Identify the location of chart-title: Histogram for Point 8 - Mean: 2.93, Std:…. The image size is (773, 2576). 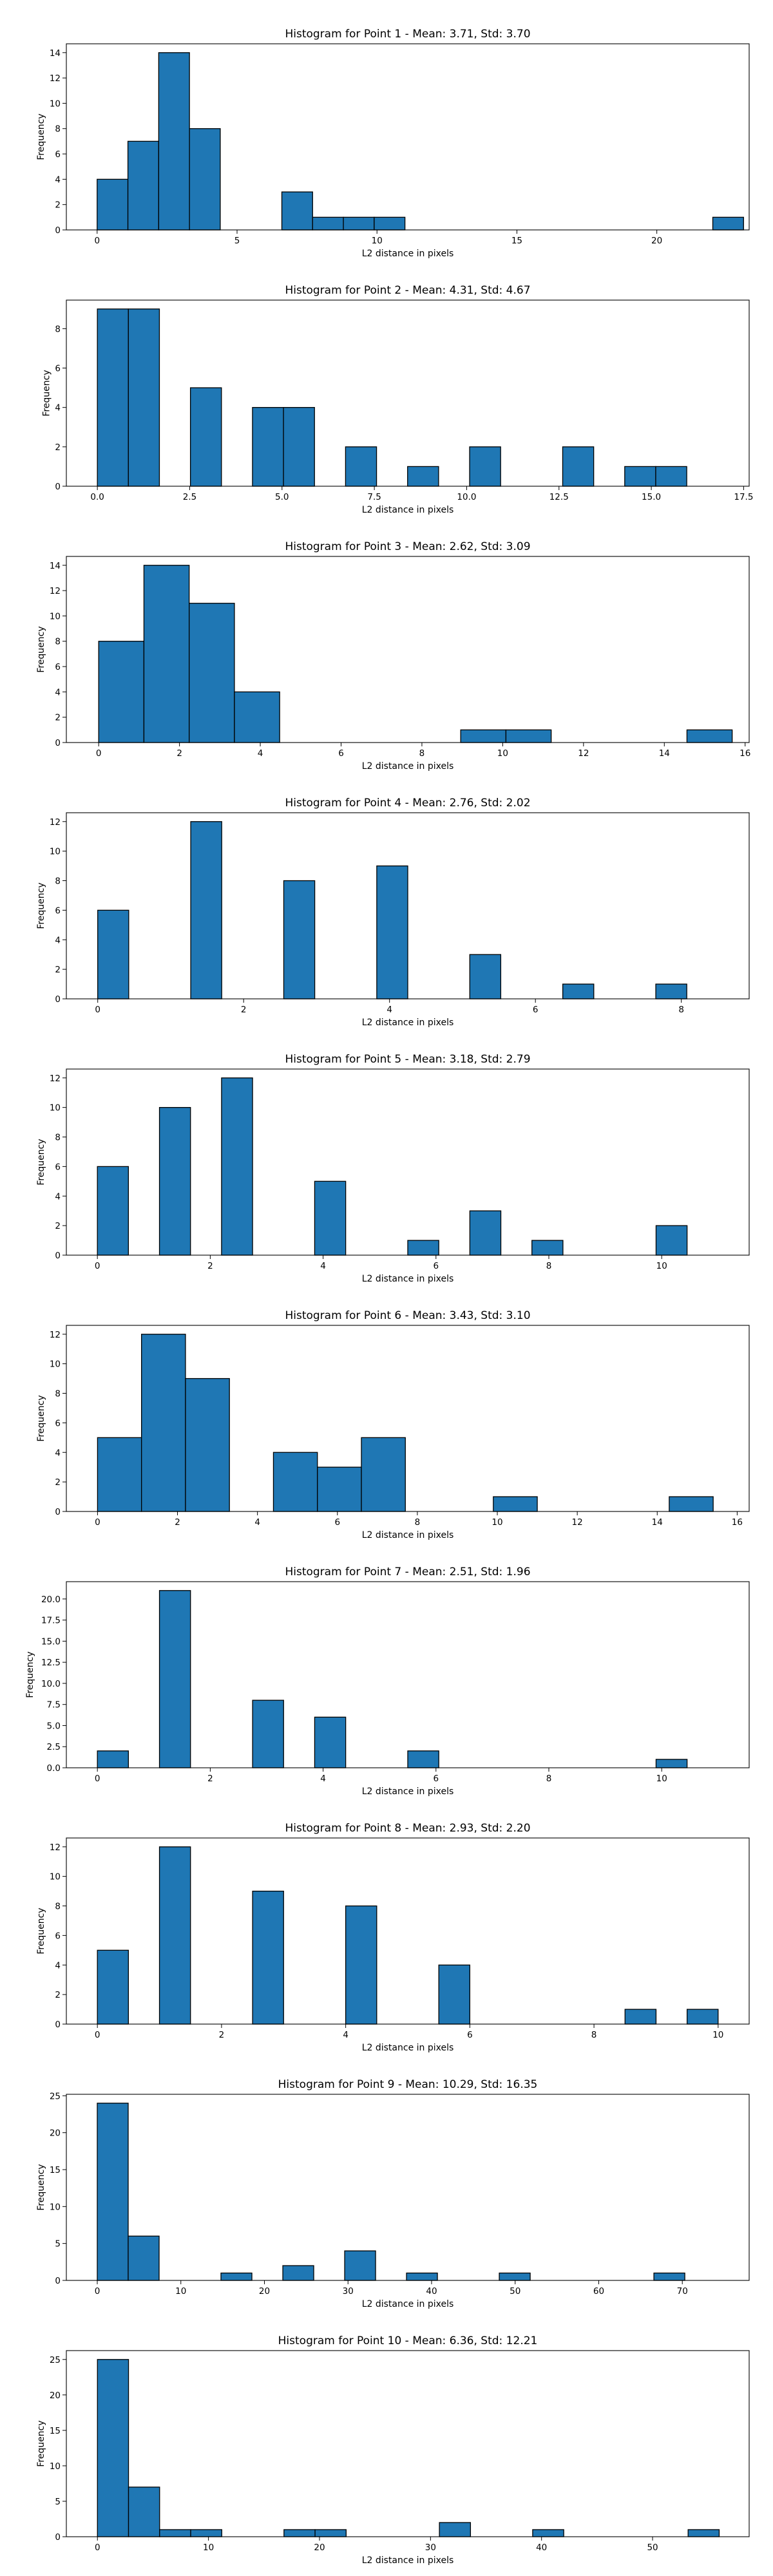
(407, 1828).